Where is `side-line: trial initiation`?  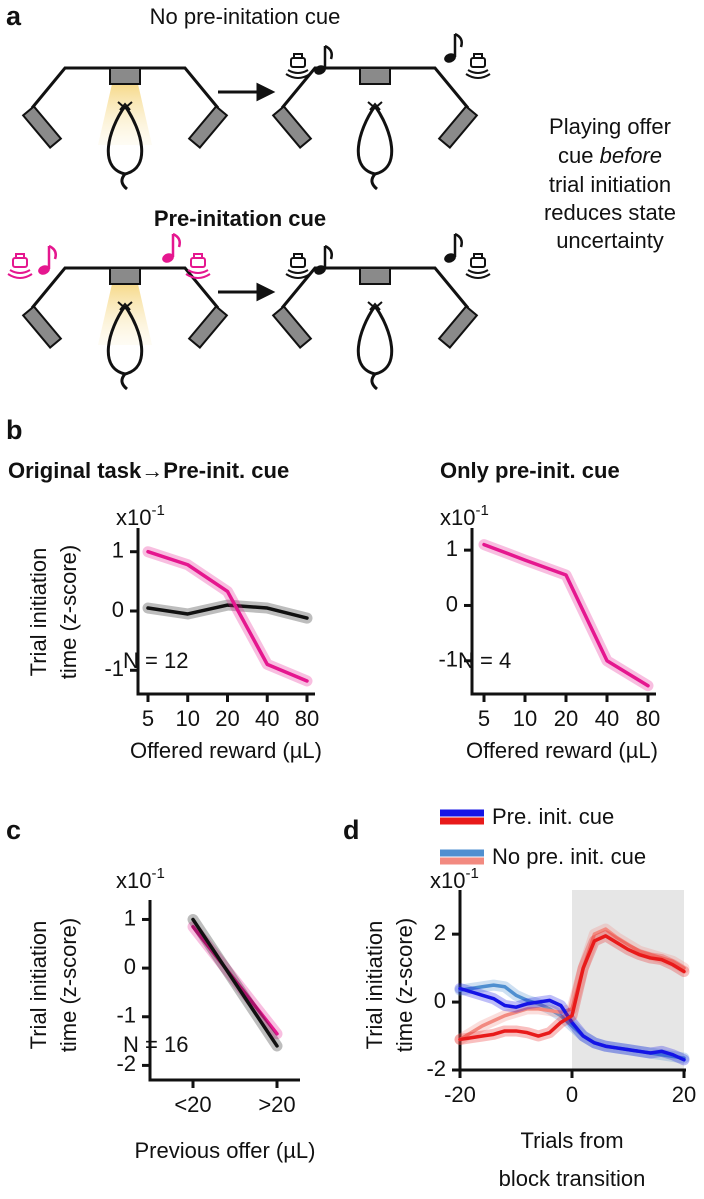
side-line: trial initiation is located at coordinates (610, 184).